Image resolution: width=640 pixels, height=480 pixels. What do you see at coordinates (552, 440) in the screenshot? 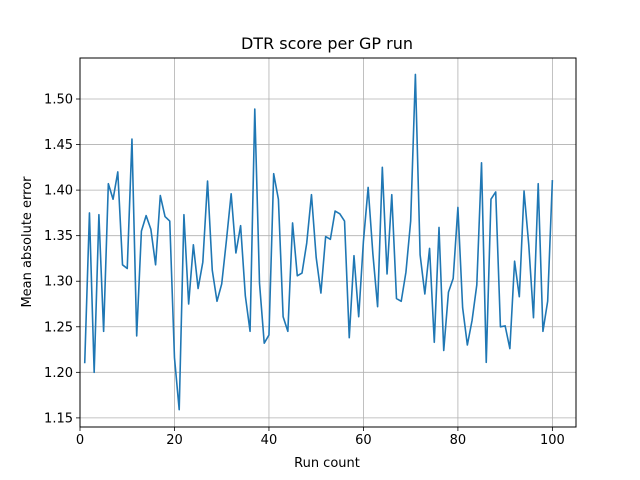
I see `x-tick-label: 100` at bounding box center [552, 440].